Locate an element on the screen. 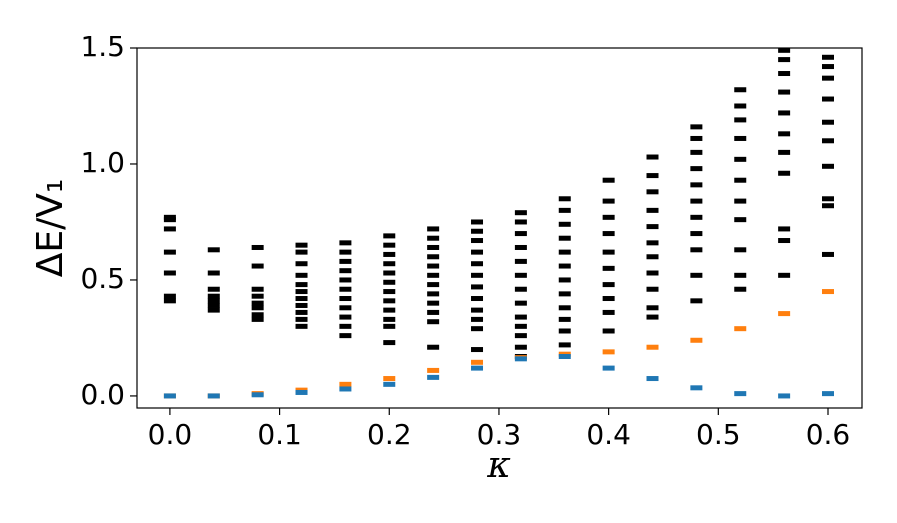 The height and width of the screenshot is (523, 897). y-tick-label: 1.5 is located at coordinates (102, 46).